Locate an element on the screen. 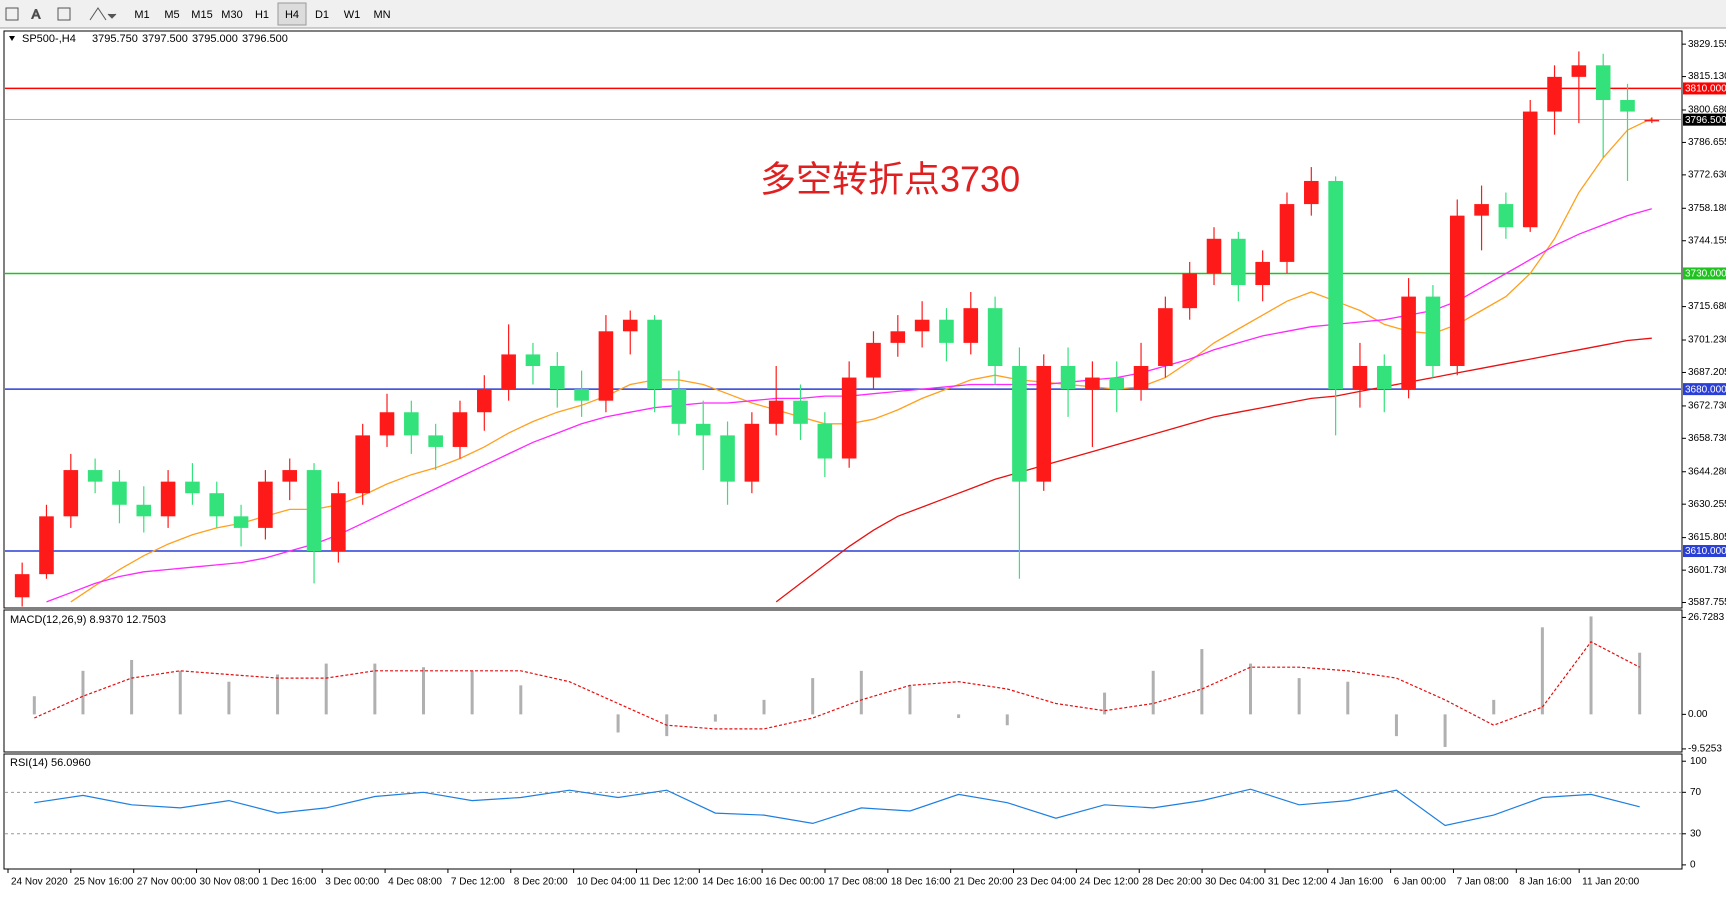  period-label: H4 is located at coordinates (292, 15).